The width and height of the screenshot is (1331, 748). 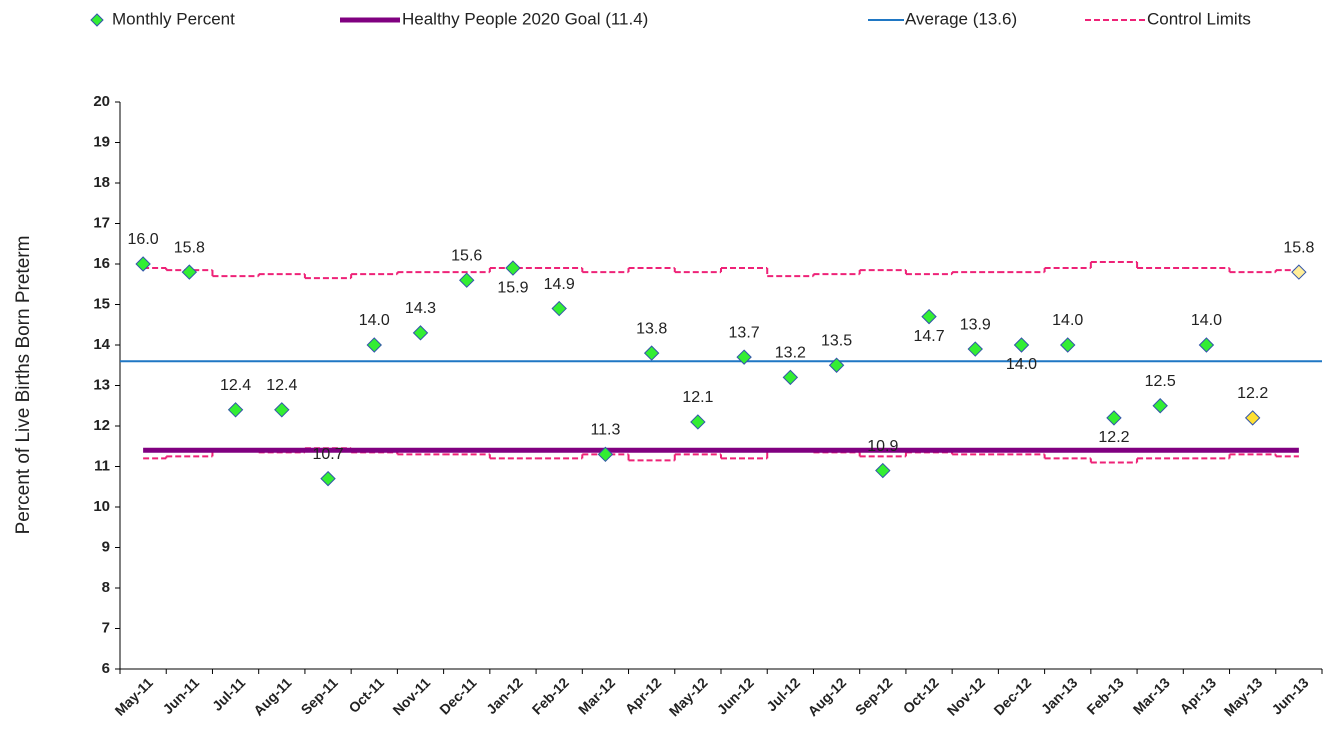 What do you see at coordinates (366, 695) in the screenshot?
I see `x-tick-label: Oct-11` at bounding box center [366, 695].